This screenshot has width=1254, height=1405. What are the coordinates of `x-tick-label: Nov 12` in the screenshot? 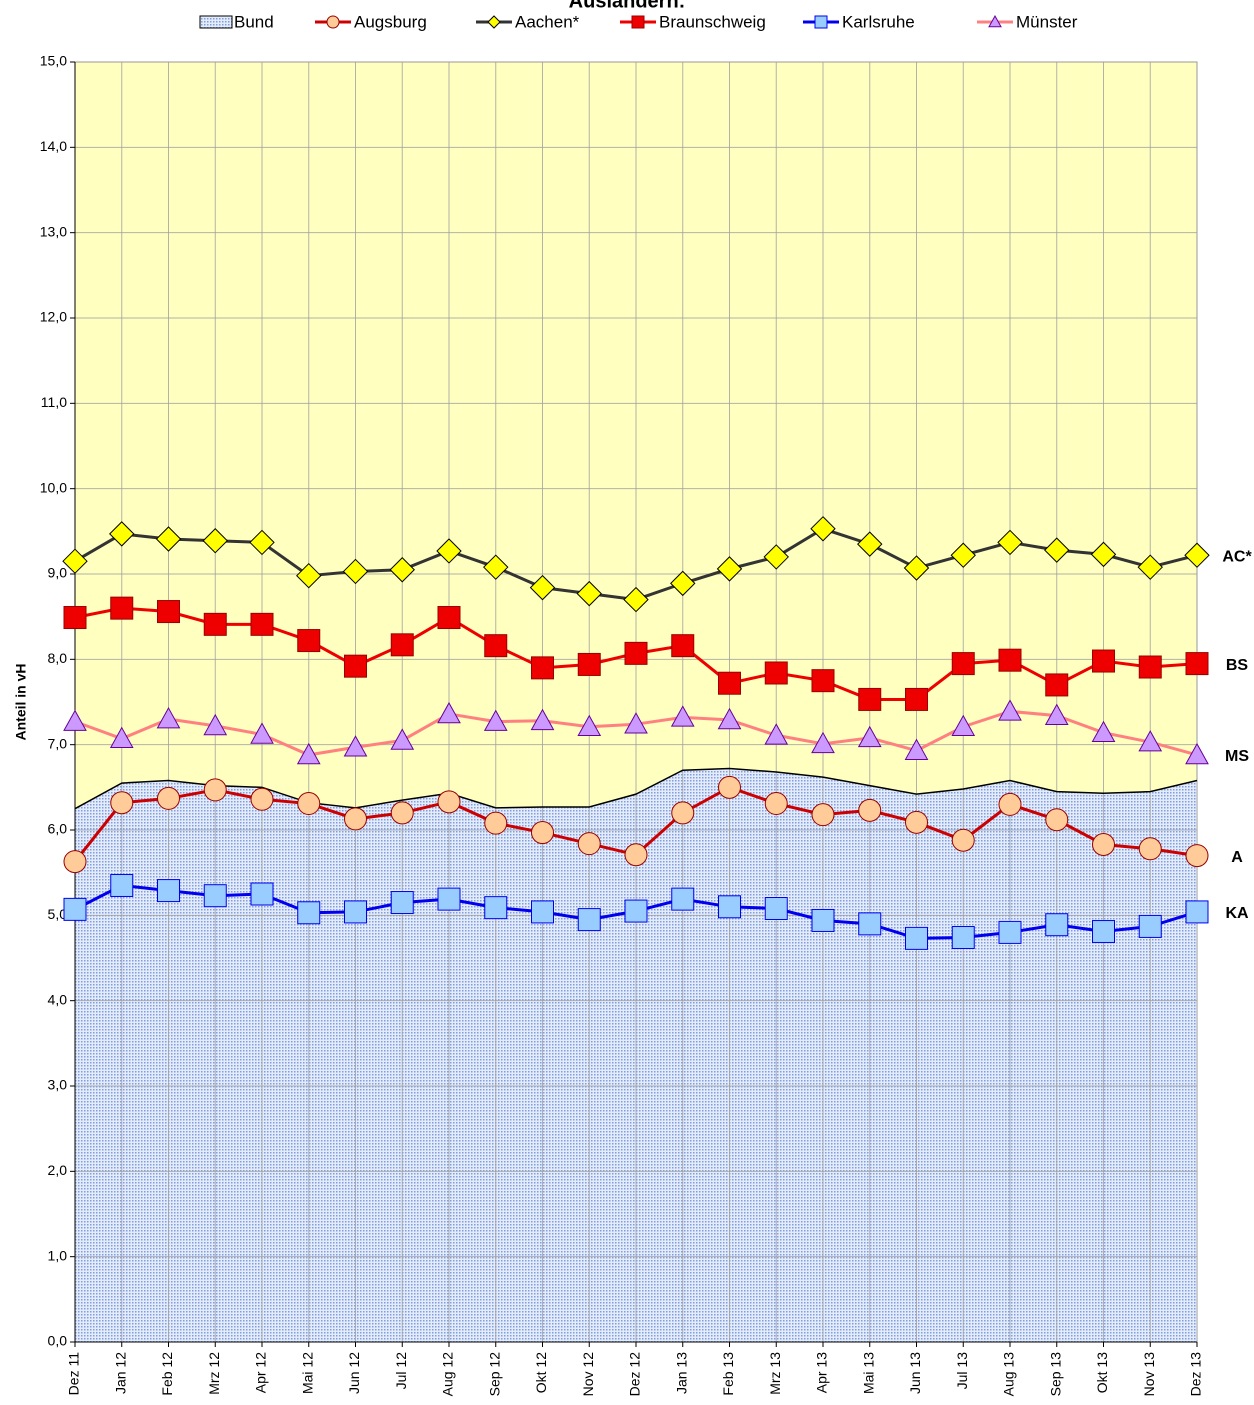 It's located at (588, 1374).